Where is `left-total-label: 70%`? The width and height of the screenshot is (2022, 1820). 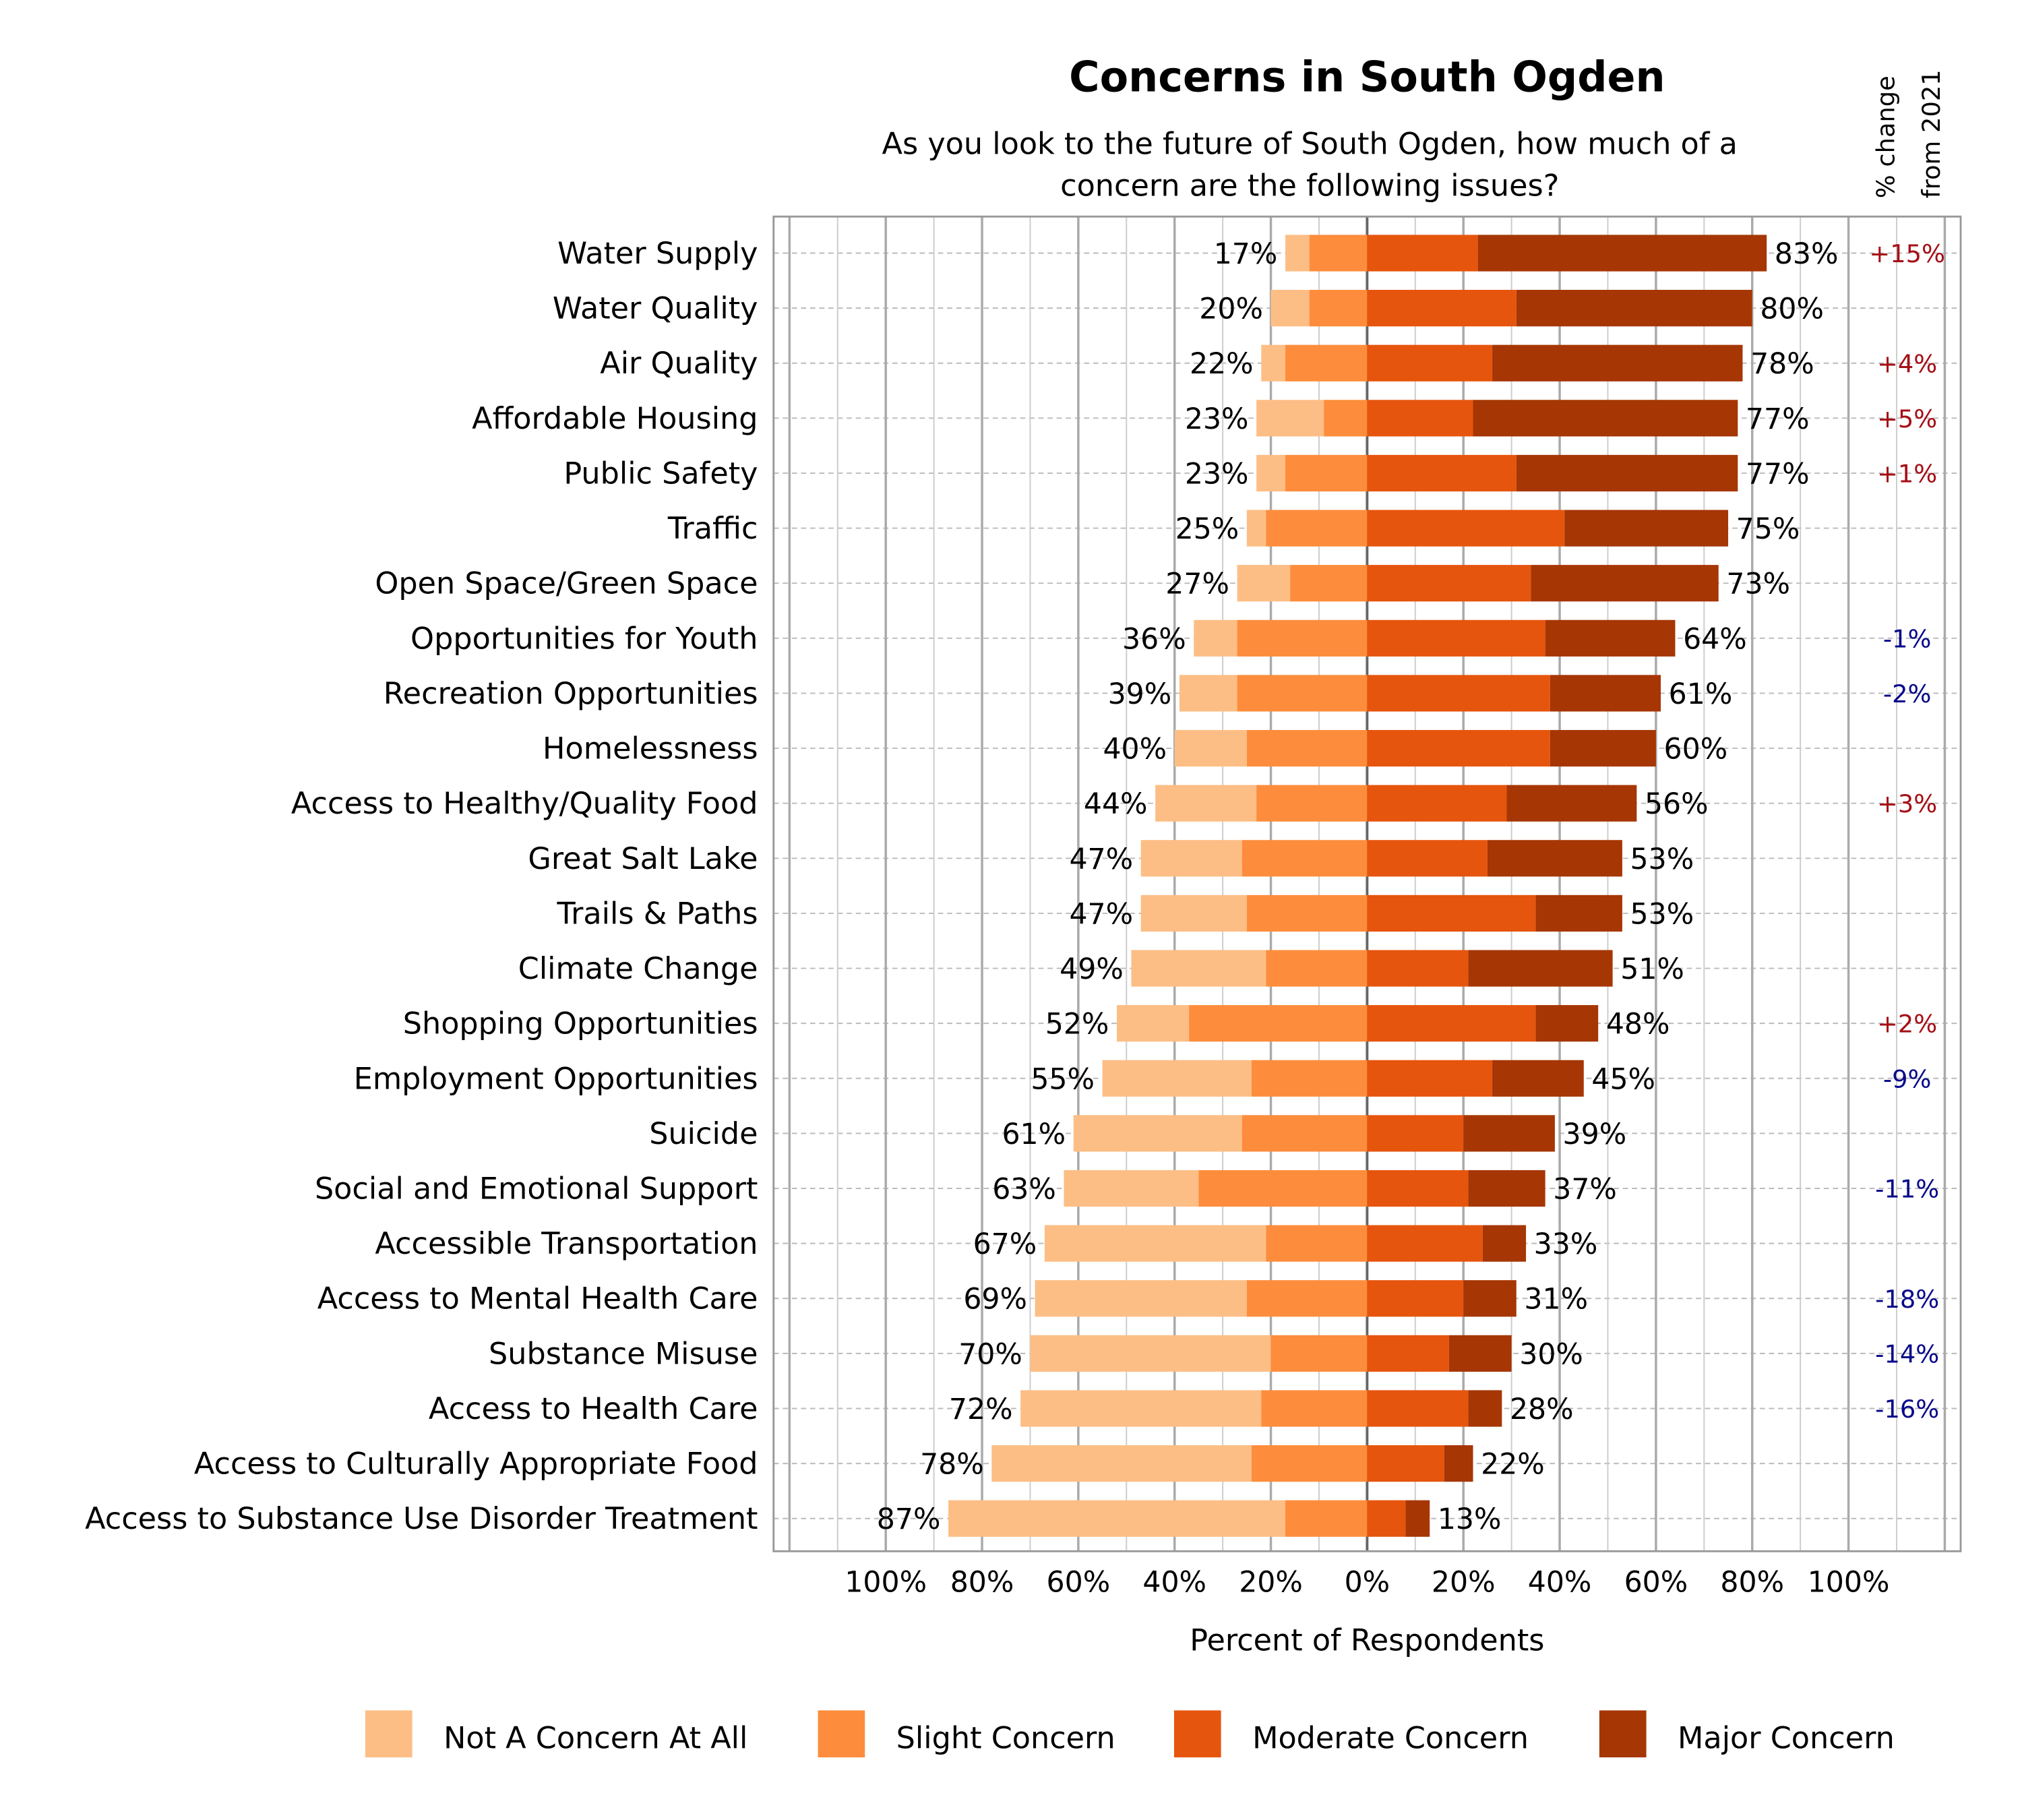 left-total-label: 70% is located at coordinates (990, 1354).